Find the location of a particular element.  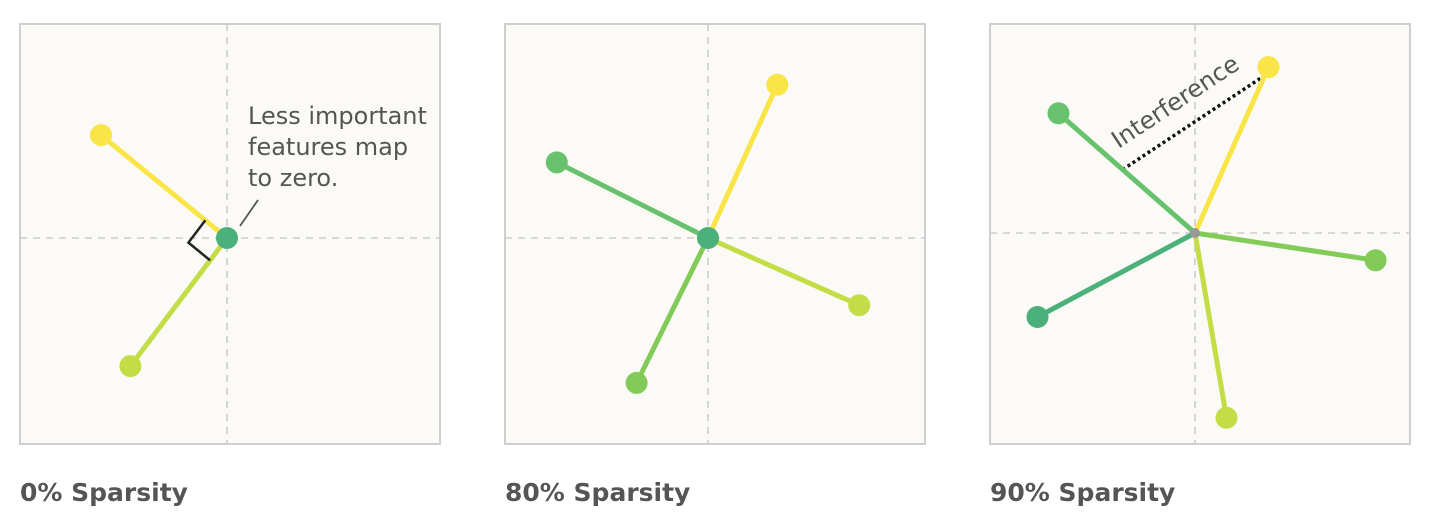

annotation-line-2: to zero. is located at coordinates (293, 178).